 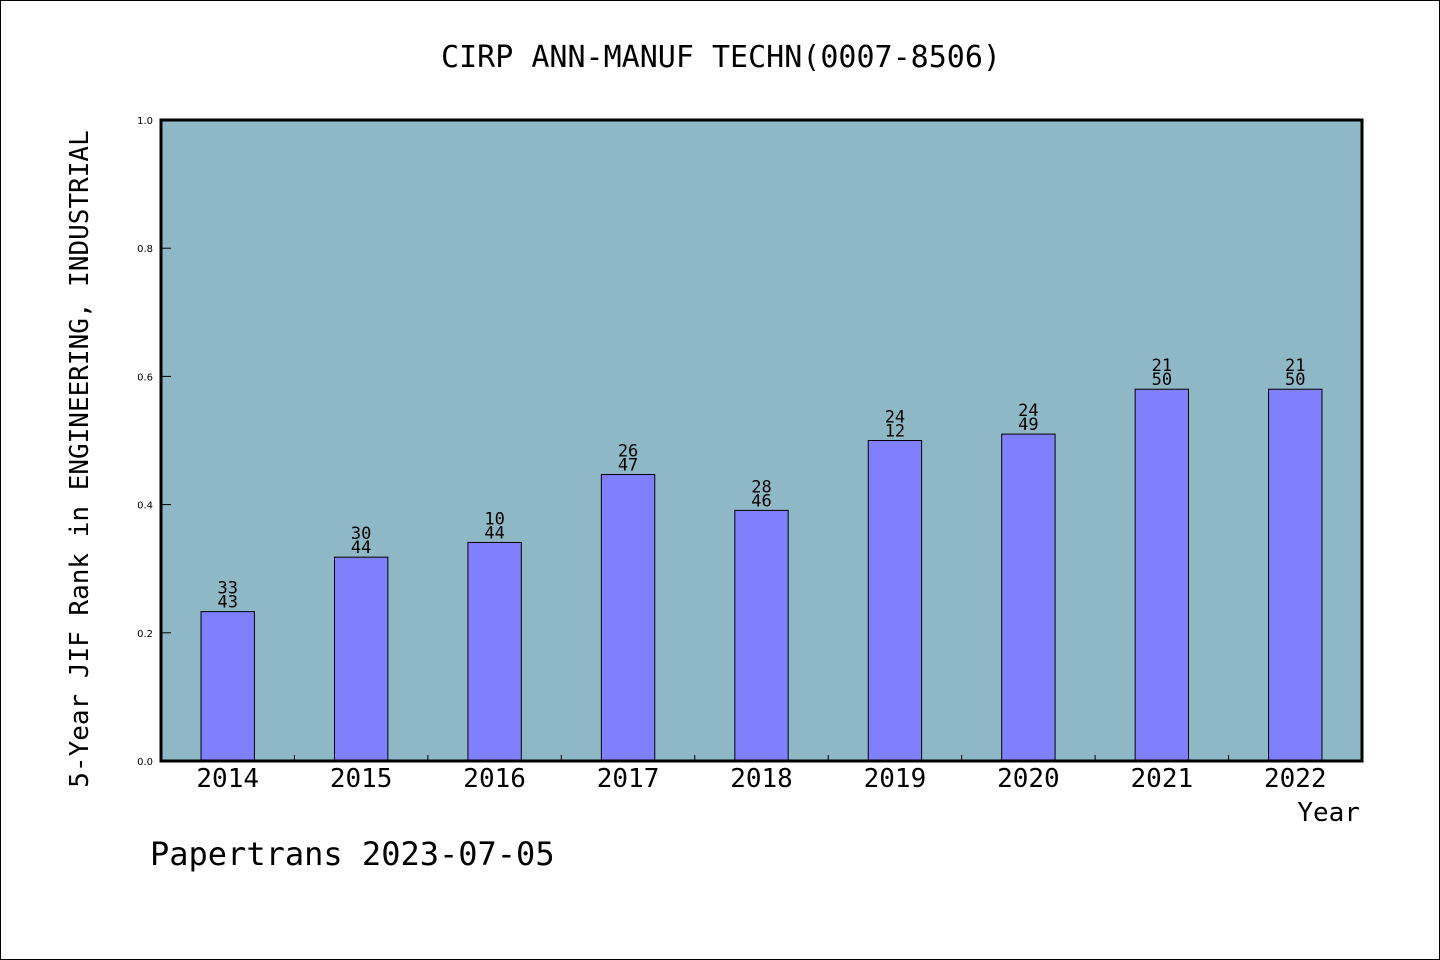 What do you see at coordinates (895, 418) in the screenshot?
I see `data-label-top-2019: 24` at bounding box center [895, 418].